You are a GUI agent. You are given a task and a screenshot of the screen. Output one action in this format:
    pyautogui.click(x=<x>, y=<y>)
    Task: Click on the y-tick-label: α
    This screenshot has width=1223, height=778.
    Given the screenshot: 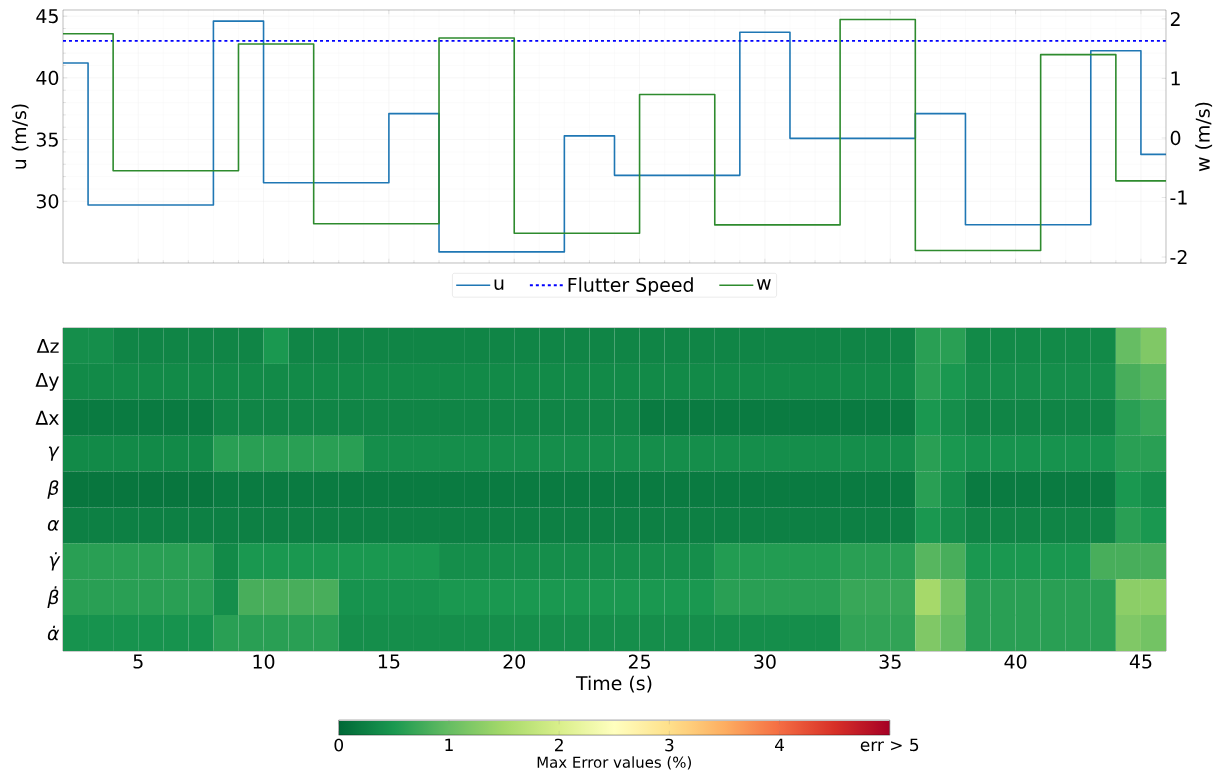 What is the action you would take?
    pyautogui.click(x=53, y=525)
    